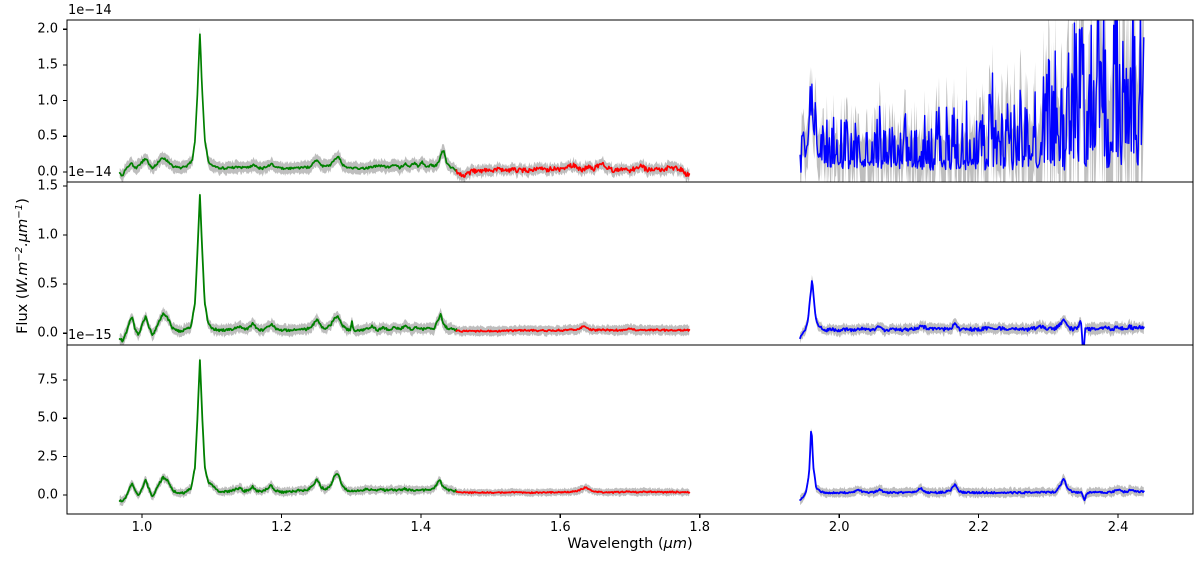 The width and height of the screenshot is (1200, 561). What do you see at coordinates (47, 418) in the screenshot?
I see `y-tick-label: 5.0` at bounding box center [47, 418].